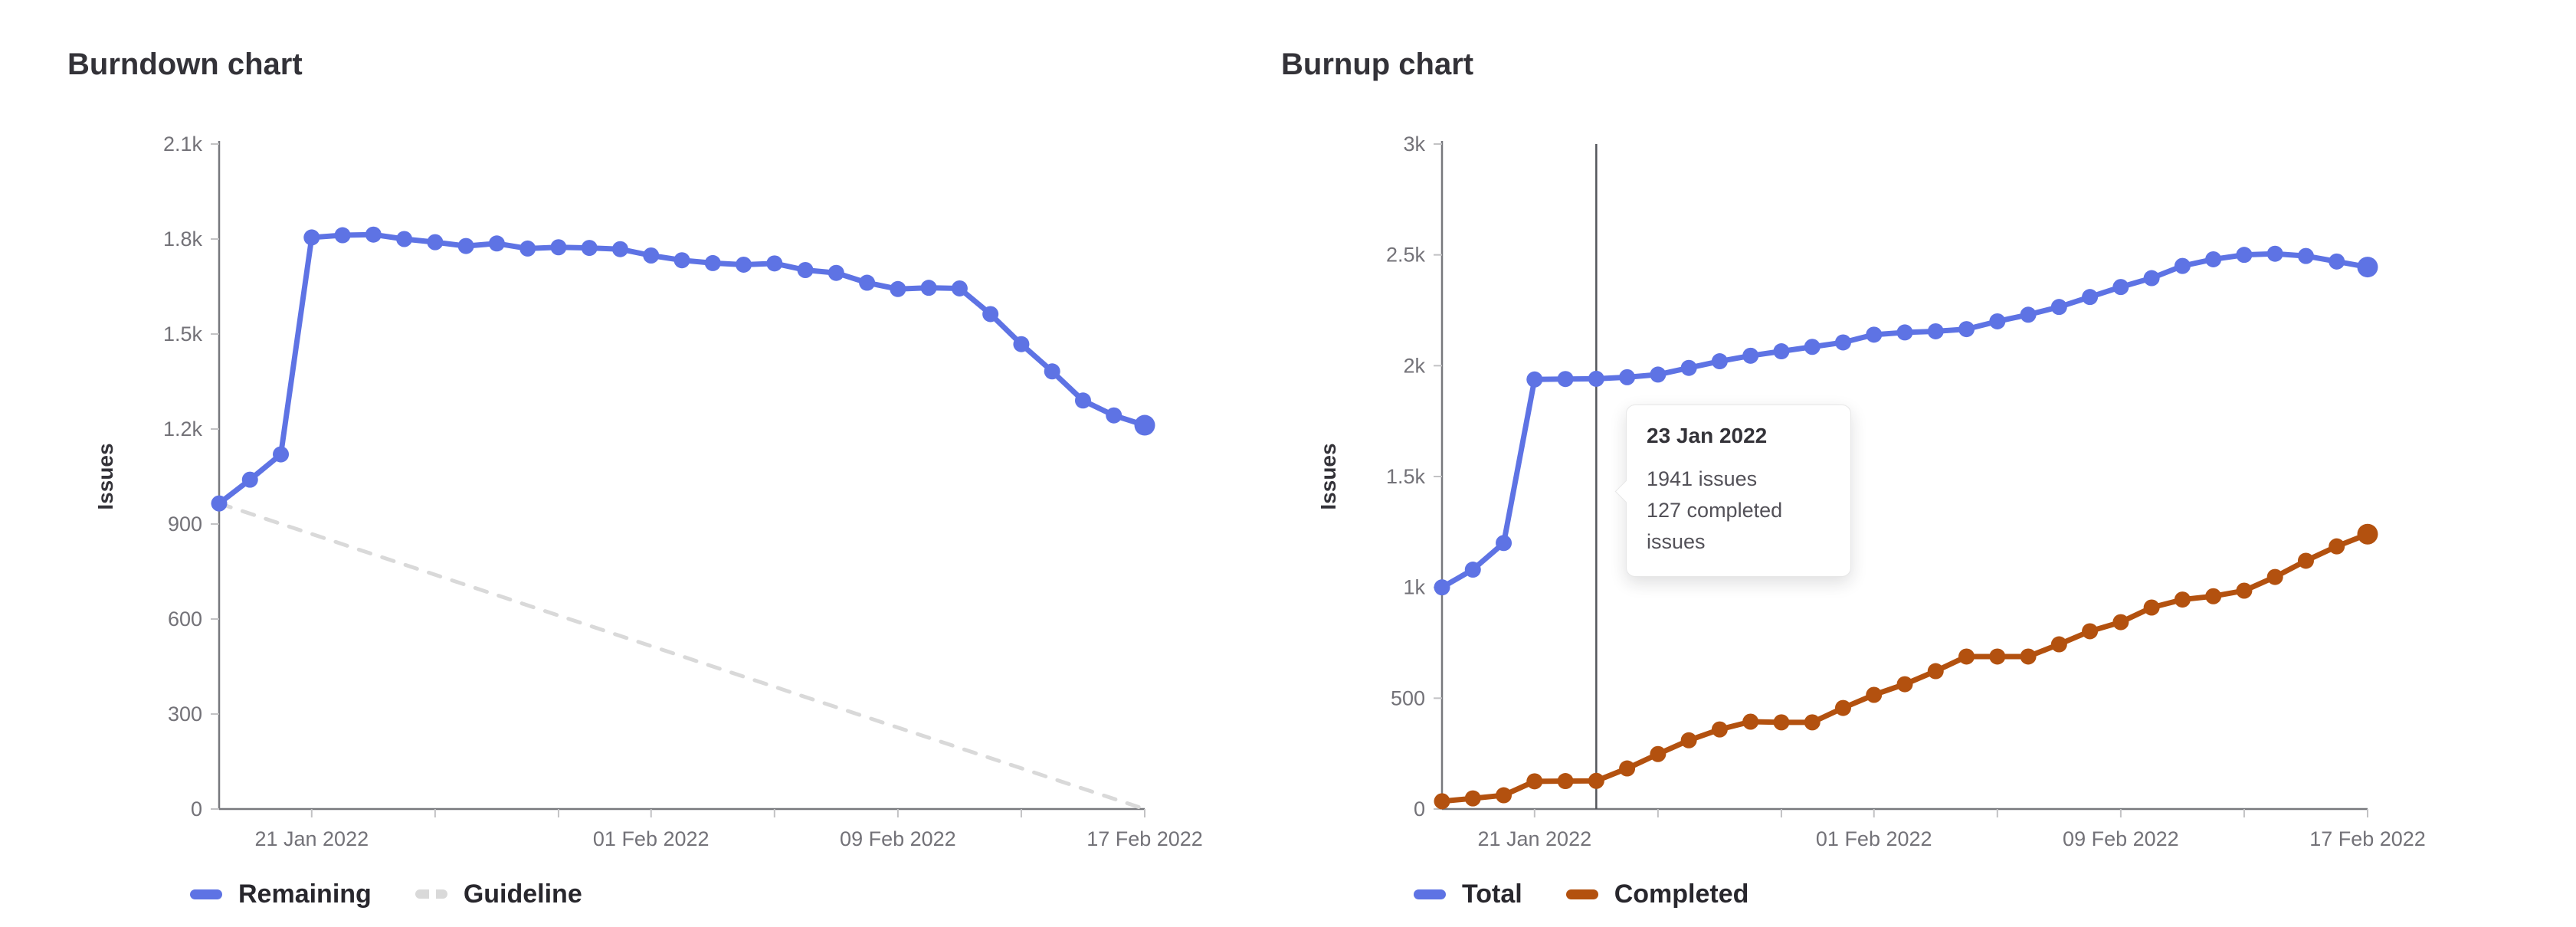  I want to click on legend-item-guideline: Guideline, so click(499, 894).